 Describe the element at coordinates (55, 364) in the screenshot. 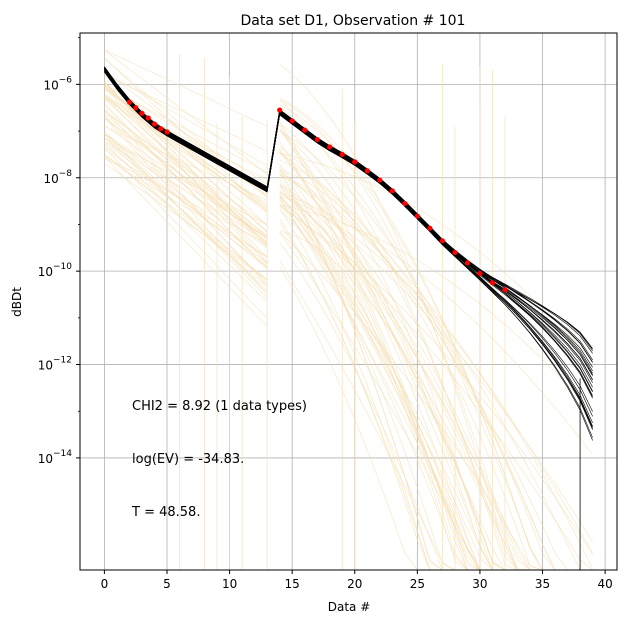

I see `y-tick-label: 10−12` at that location.